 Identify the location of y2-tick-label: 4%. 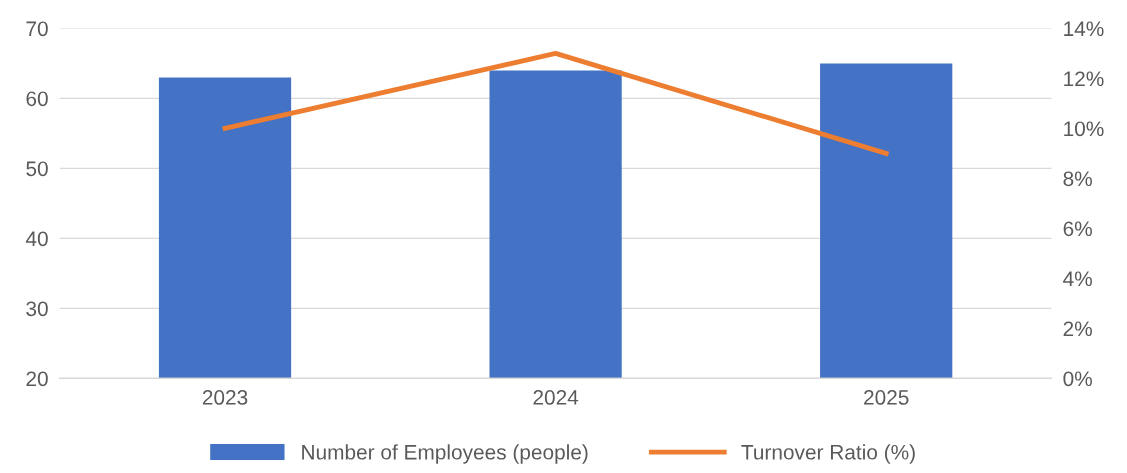
(1077, 279).